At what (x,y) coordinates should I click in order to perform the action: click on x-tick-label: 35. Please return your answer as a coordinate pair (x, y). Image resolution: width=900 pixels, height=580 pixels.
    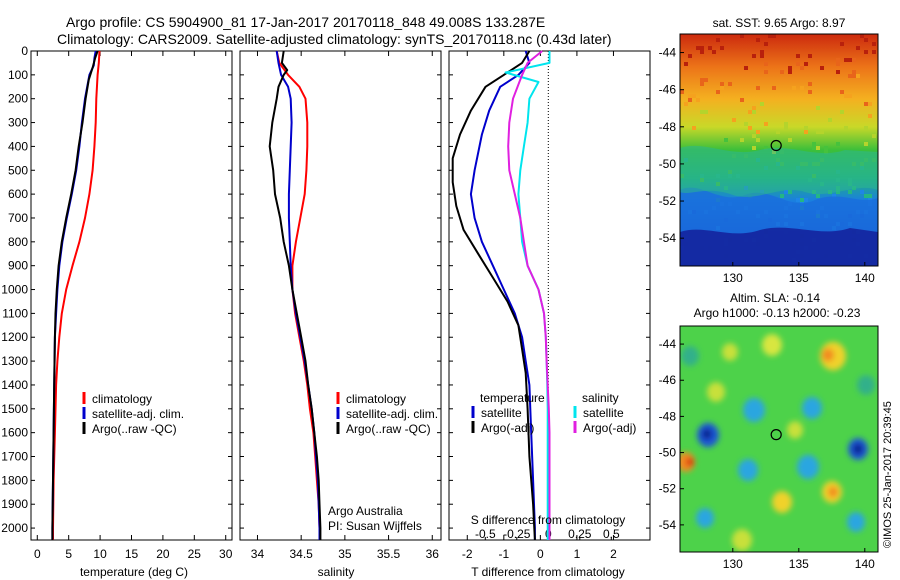
    Looking at the image, I should click on (345, 554).